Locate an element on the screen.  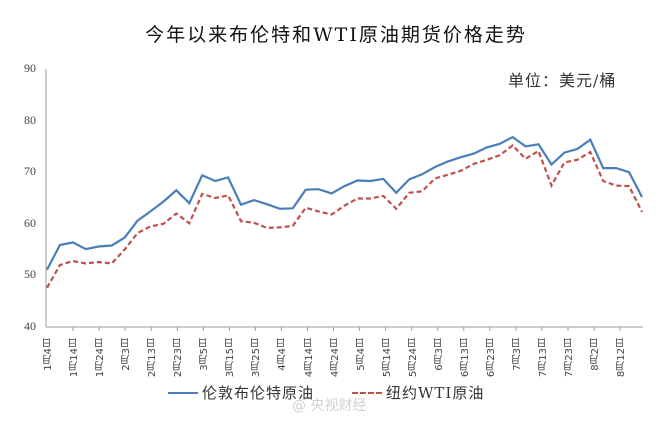
unit-label: 单位：美元/桶 is located at coordinates (562, 80).